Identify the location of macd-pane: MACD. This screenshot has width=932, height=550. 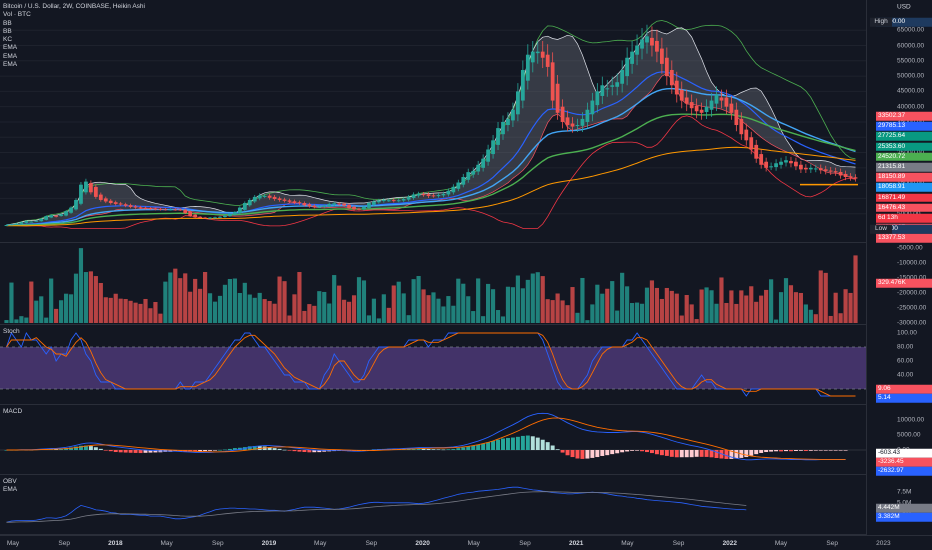
(433, 440).